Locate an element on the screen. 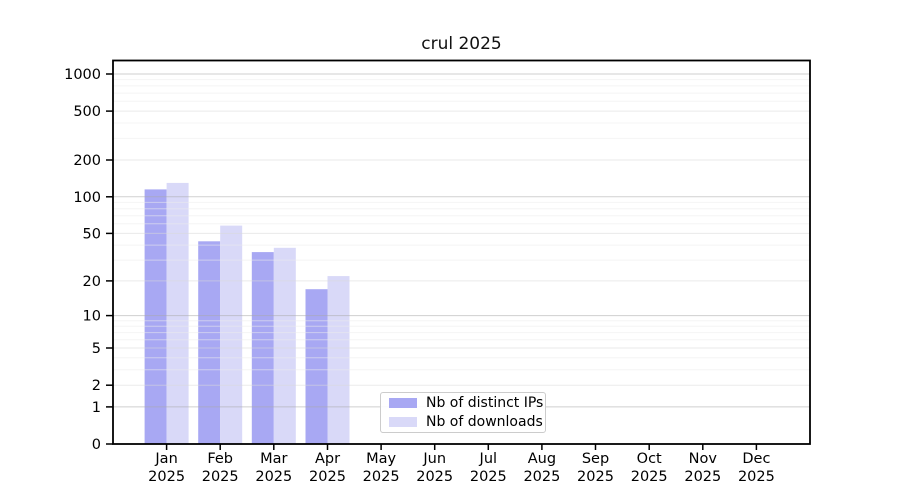 This screenshot has width=900, height=500. x-tick-label-year-sep: 2025 is located at coordinates (595, 477).